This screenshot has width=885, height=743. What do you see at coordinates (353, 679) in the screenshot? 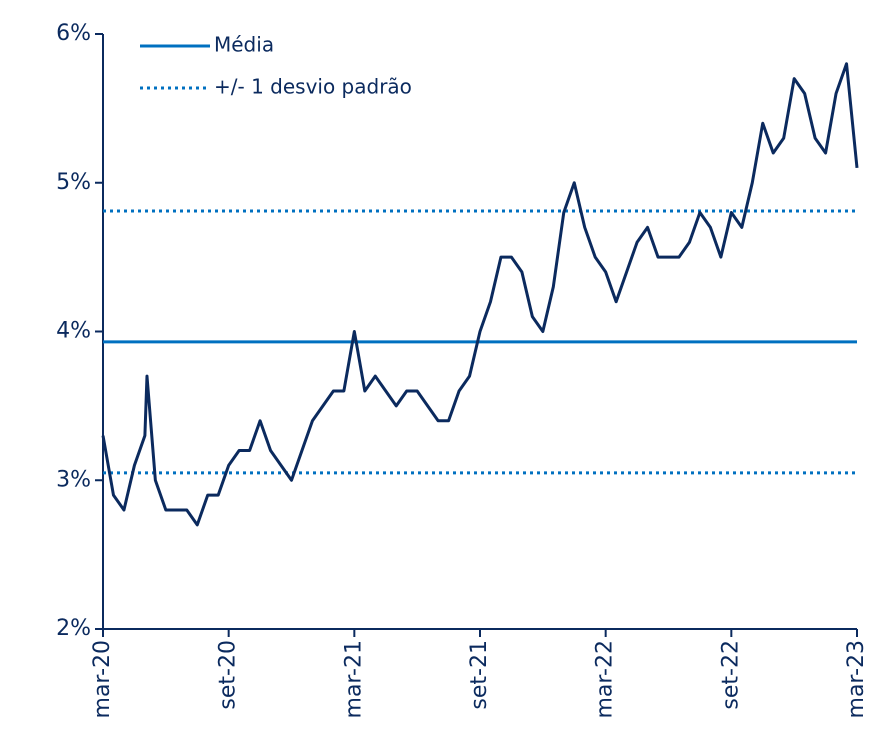
I see `x-tick-label: mar-21` at bounding box center [353, 679].